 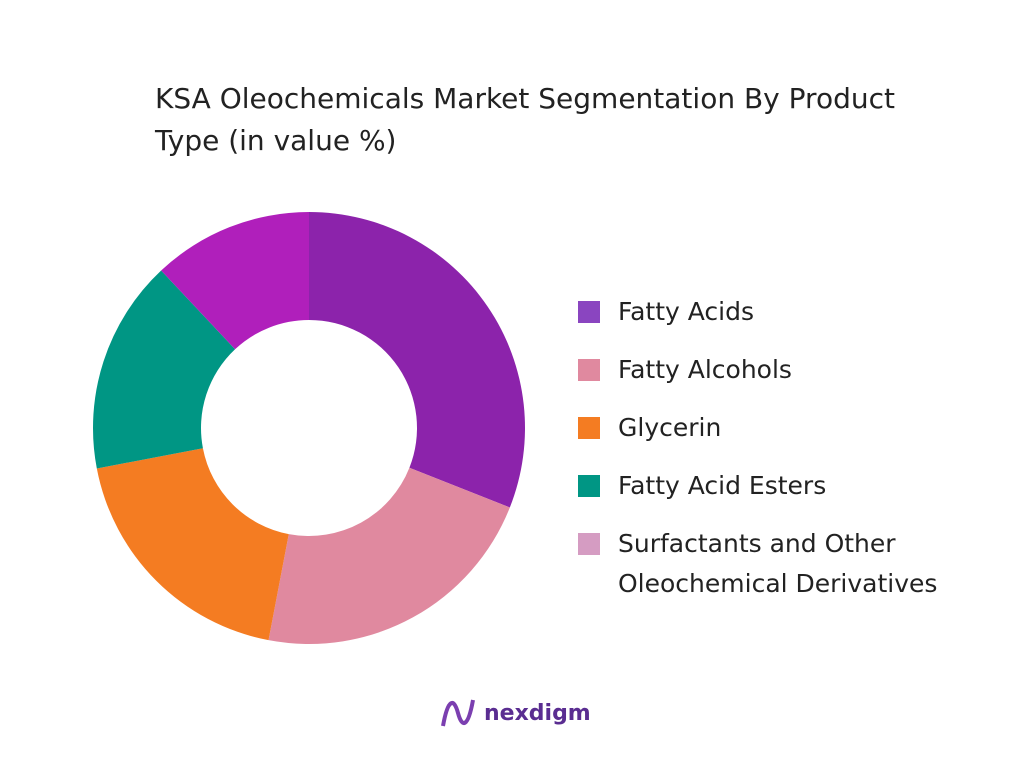 What do you see at coordinates (670, 427) in the screenshot?
I see `legend-label: Glycerin` at bounding box center [670, 427].